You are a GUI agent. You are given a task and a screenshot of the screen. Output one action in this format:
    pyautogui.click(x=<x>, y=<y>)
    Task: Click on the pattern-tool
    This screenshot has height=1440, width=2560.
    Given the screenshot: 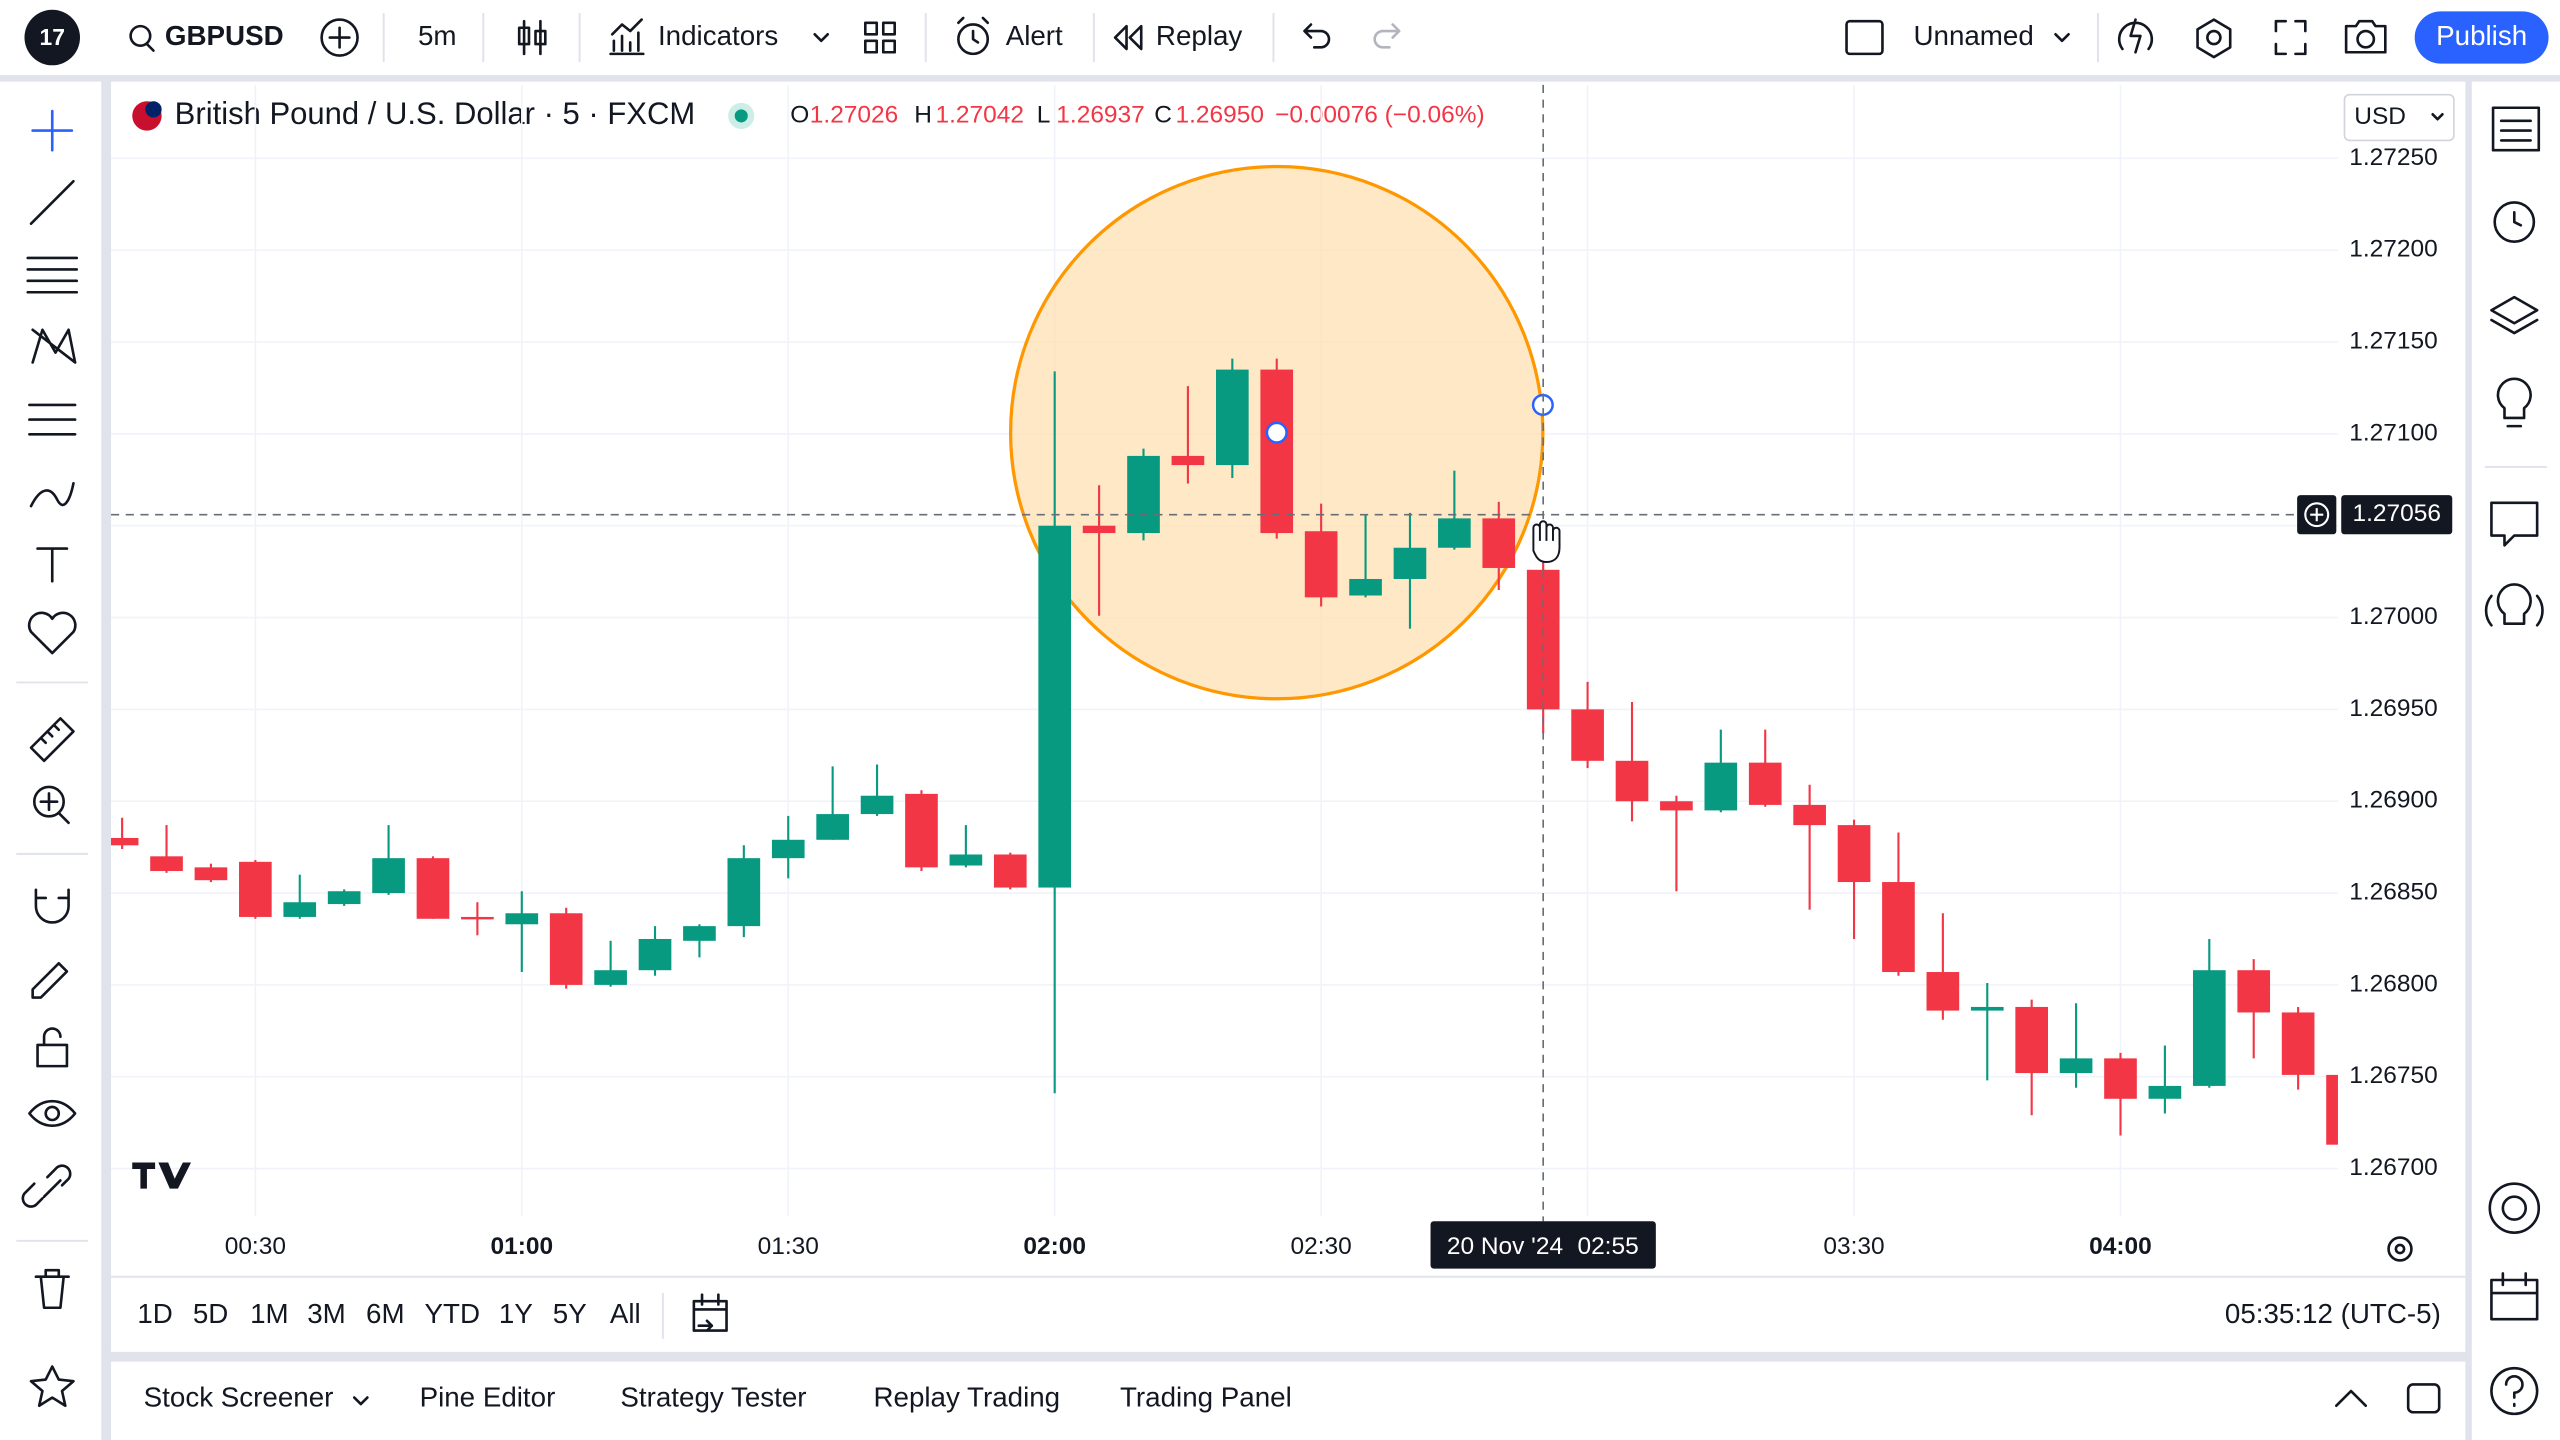 What is the action you would take?
    pyautogui.click(x=54, y=346)
    